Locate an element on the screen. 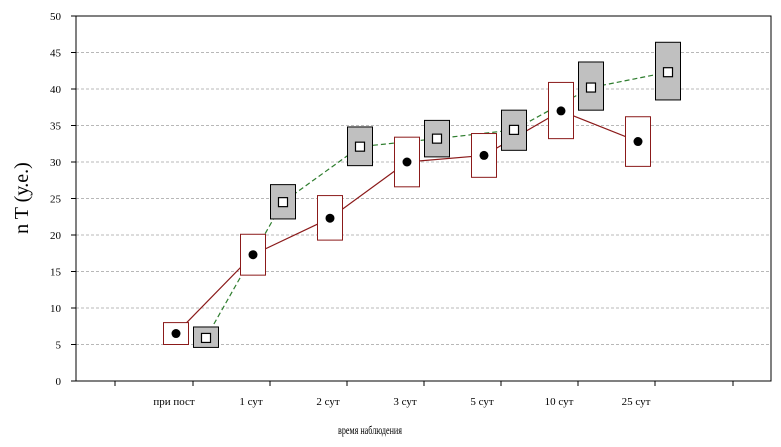 This screenshot has height=447, width=781. y-axis-label: n T (у.е.) is located at coordinates (22, 198).